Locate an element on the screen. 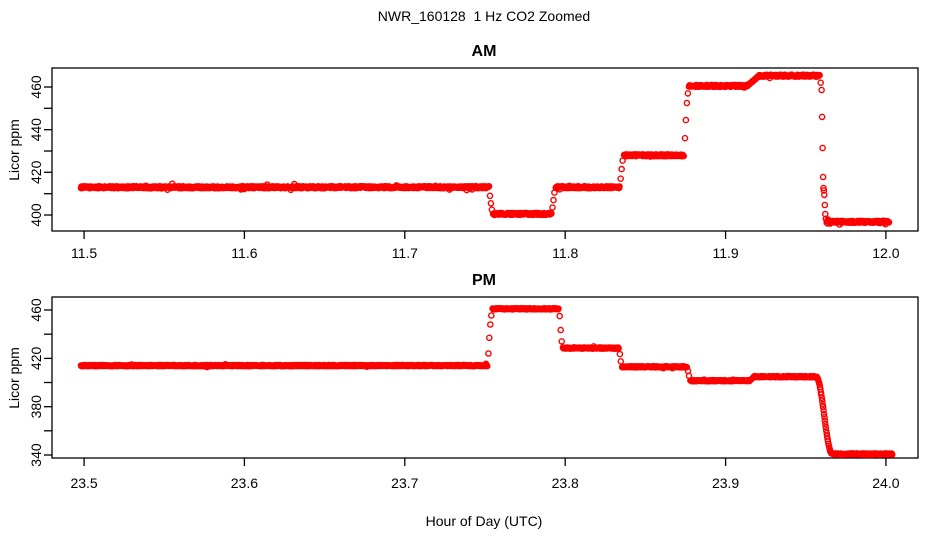  svg-text: 24.0 is located at coordinates (885, 483).